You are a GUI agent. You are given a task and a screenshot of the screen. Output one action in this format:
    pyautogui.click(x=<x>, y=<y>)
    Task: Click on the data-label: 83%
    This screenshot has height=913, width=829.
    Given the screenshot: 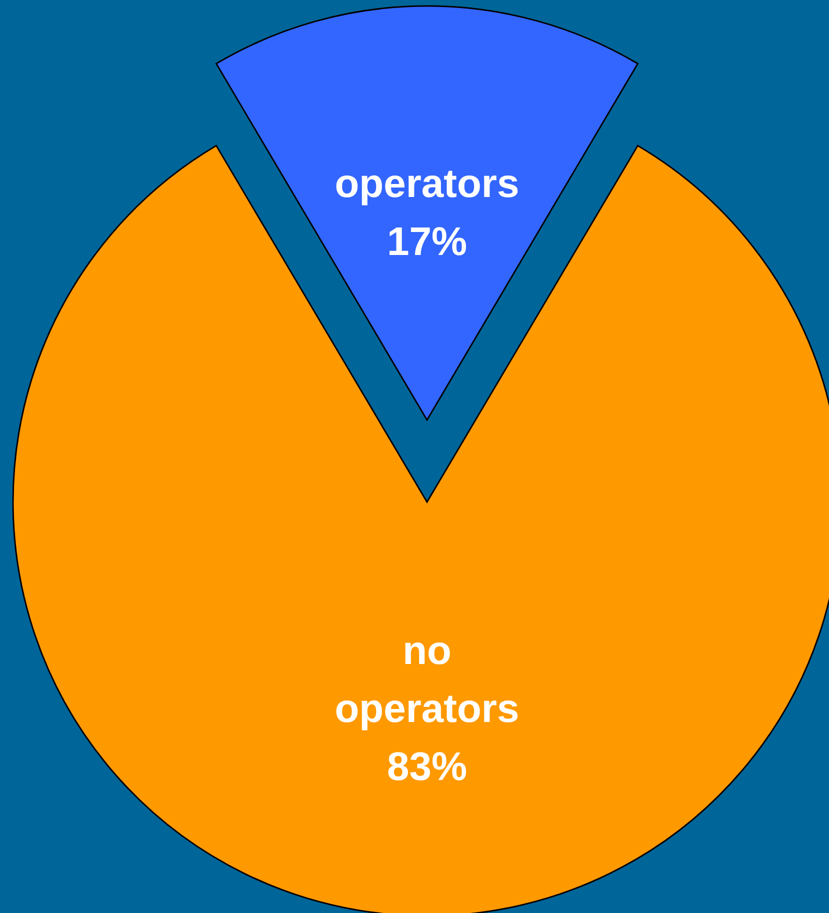 What is the action you would take?
    pyautogui.click(x=427, y=767)
    